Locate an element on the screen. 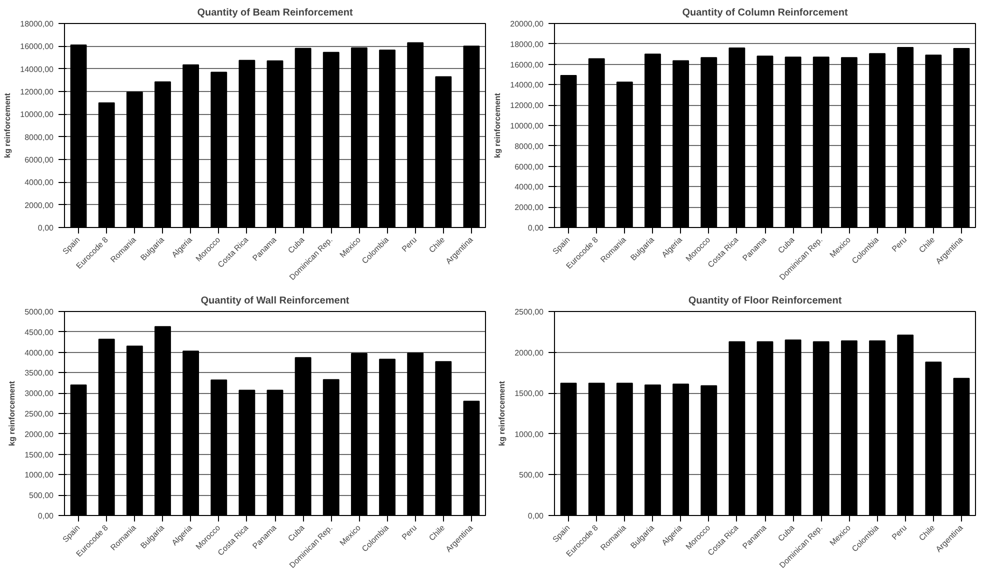 The image size is (986, 585). chart-title: Quantity of Floor Reinforcement is located at coordinates (765, 301).